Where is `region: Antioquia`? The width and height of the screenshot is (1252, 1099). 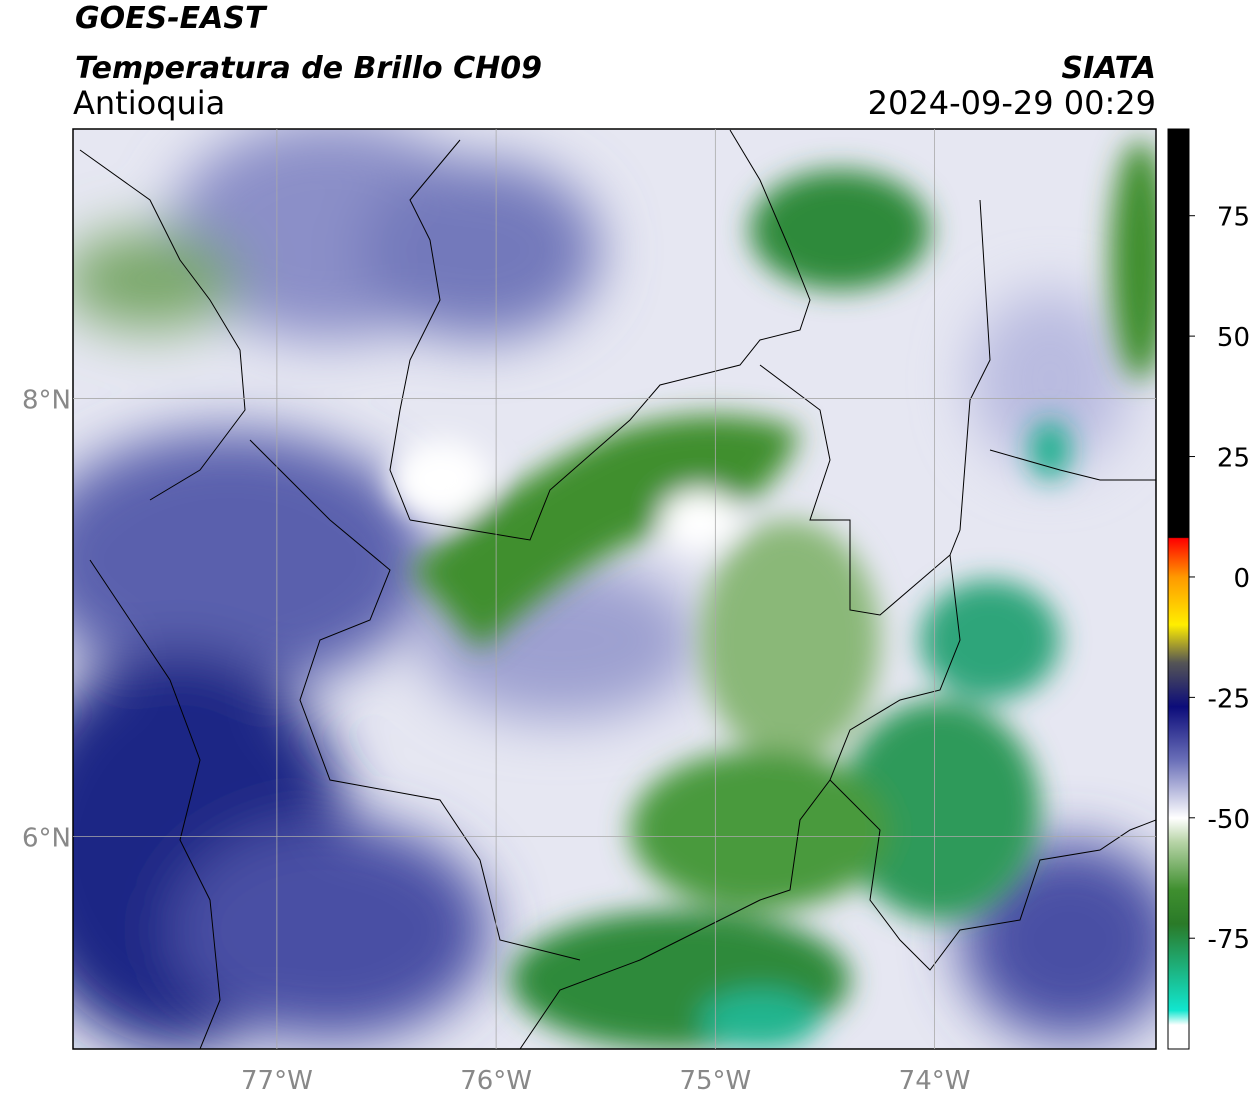
region: Antioquia is located at coordinates (149, 103).